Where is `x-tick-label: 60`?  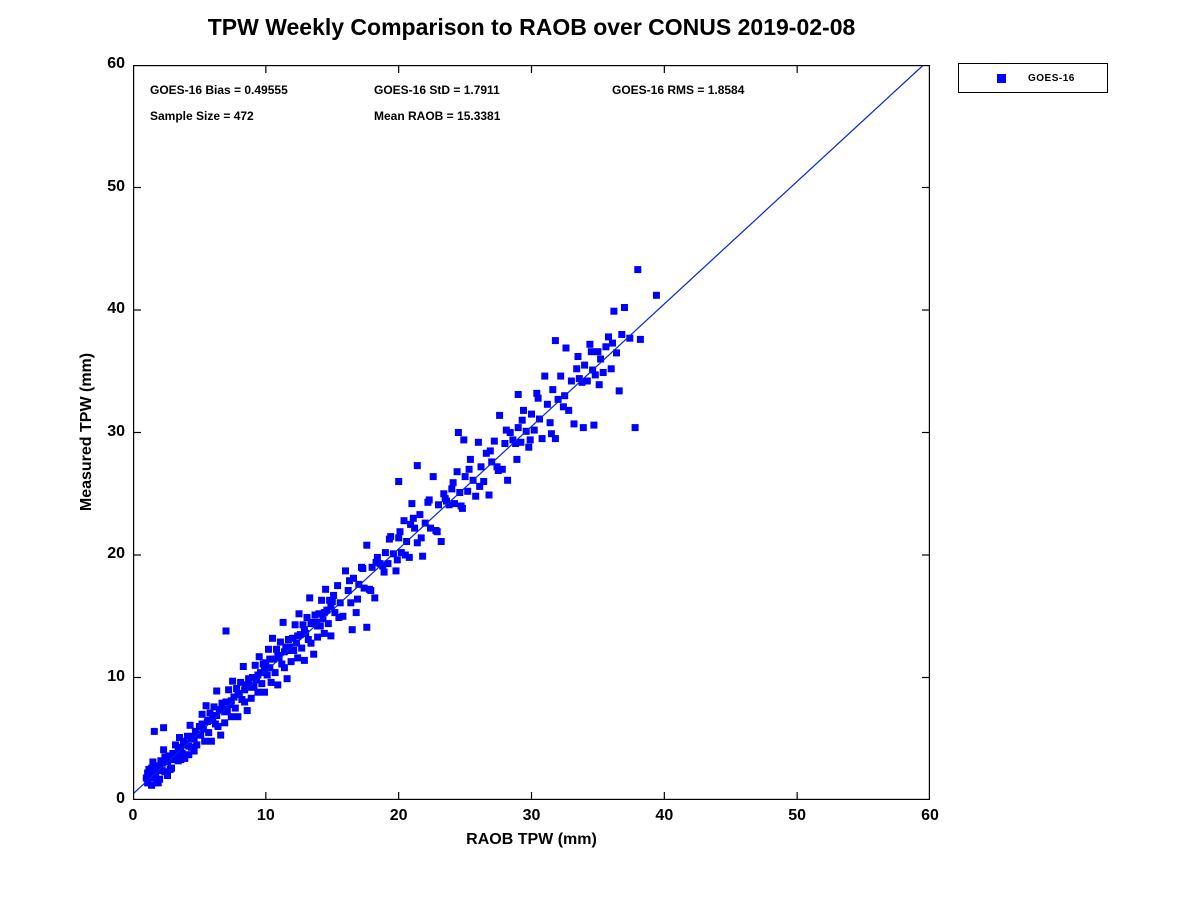 x-tick-label: 60 is located at coordinates (930, 815).